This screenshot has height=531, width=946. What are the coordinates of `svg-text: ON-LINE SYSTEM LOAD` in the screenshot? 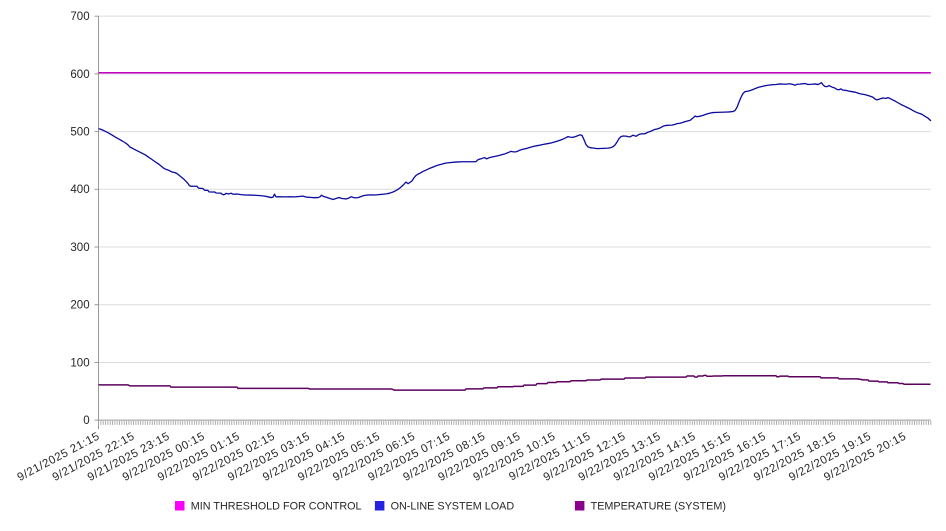 It's located at (453, 507).